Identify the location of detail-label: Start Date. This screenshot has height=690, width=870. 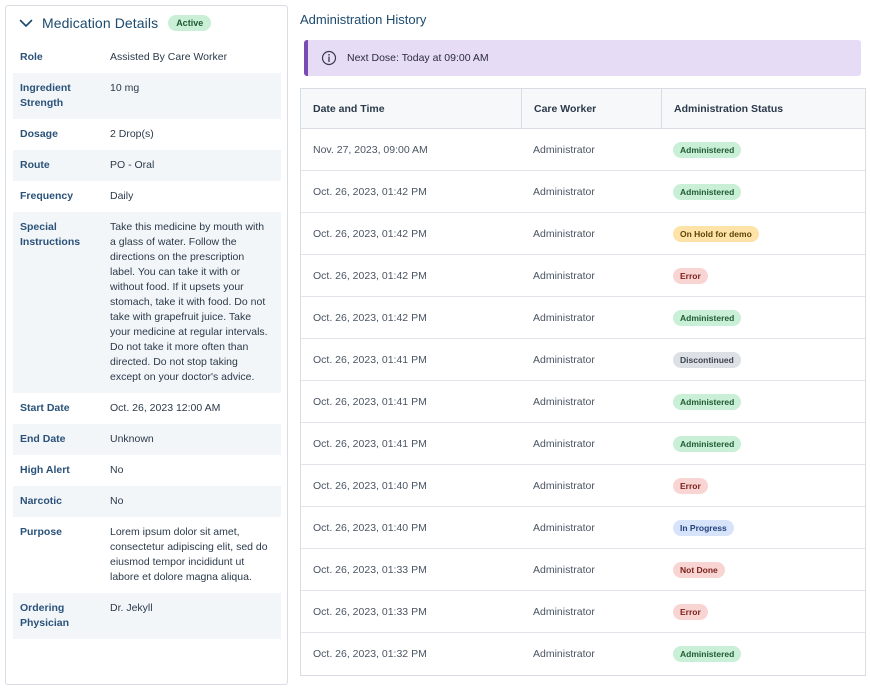
(45, 408).